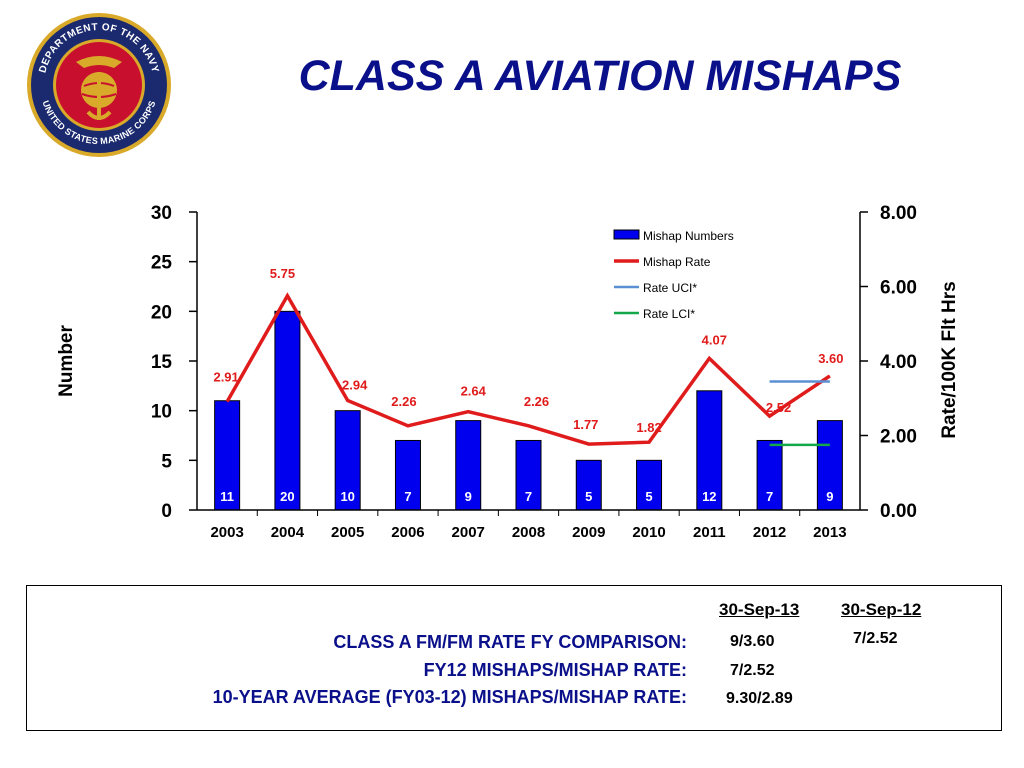 The image size is (1024, 768). I want to click on x-tick-label-2005: 2005, so click(347, 532).